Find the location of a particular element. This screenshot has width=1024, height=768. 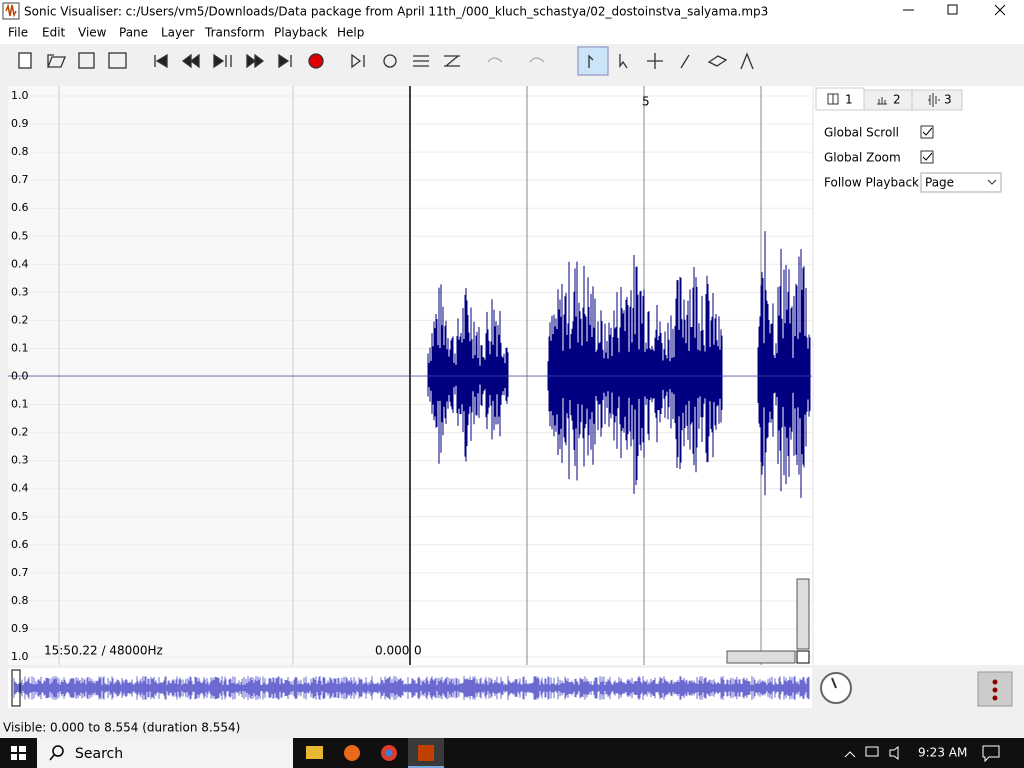

tab-icons is located at coordinates (883, 100).